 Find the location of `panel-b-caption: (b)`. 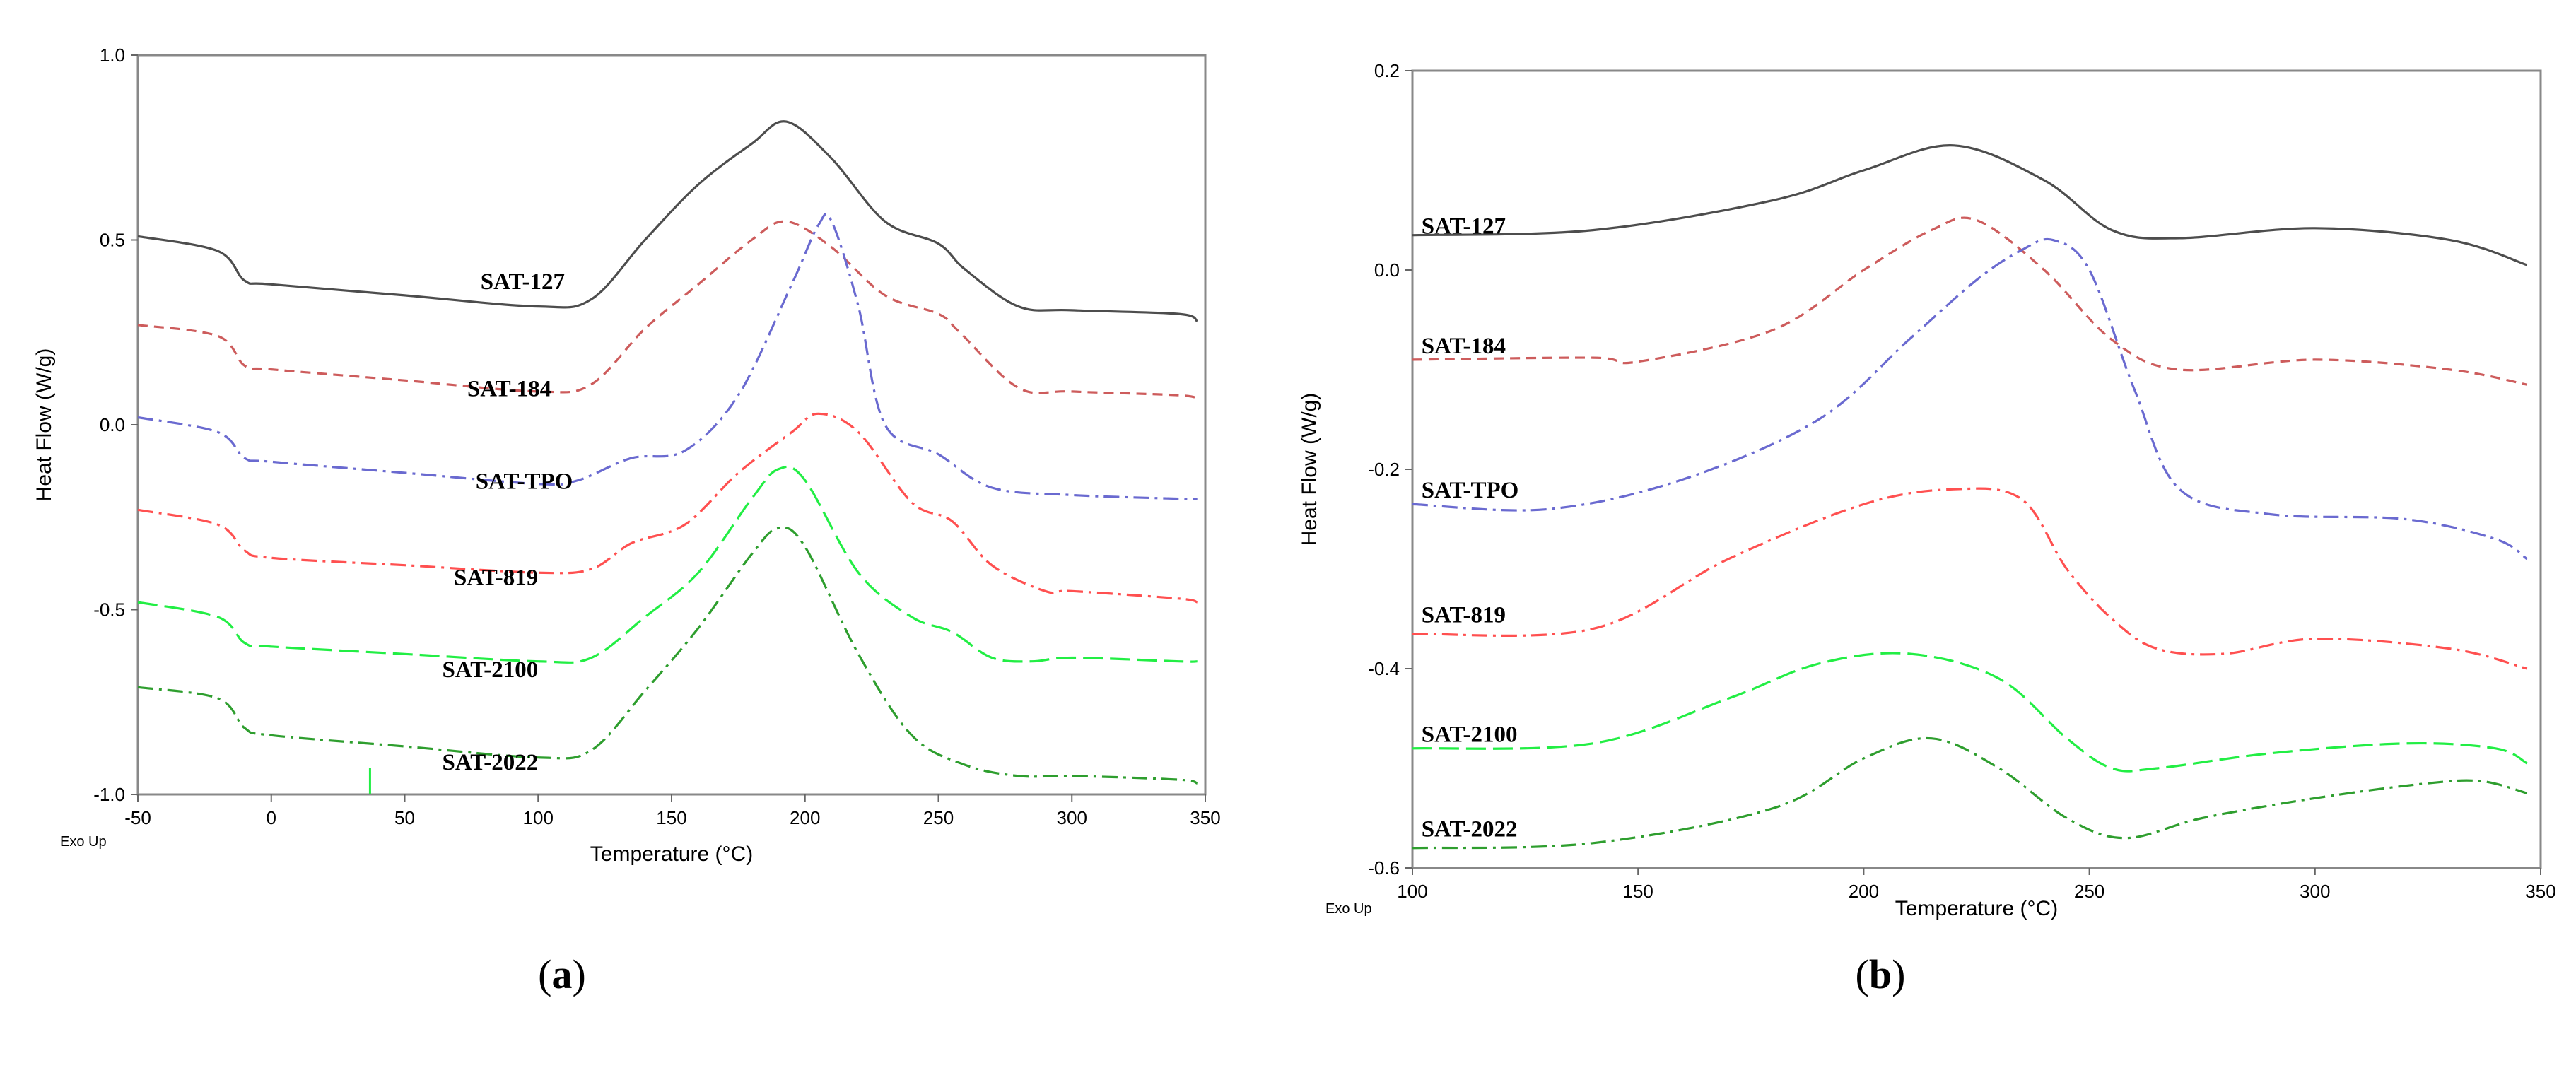

panel-b-caption: (b) is located at coordinates (1881, 974).